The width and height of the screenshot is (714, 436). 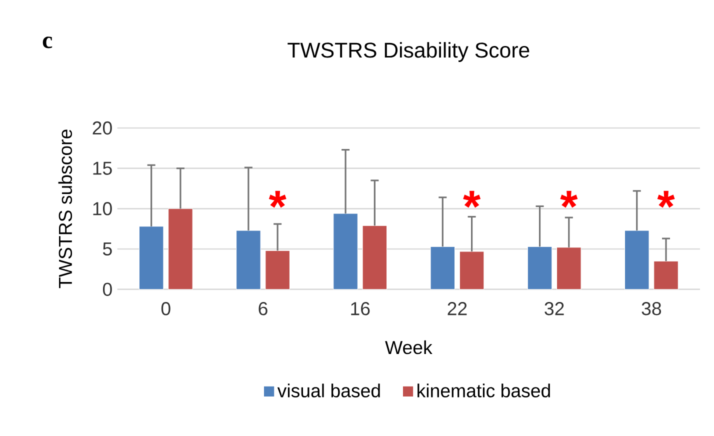 I want to click on y-tick-label: 10, so click(x=102, y=209).